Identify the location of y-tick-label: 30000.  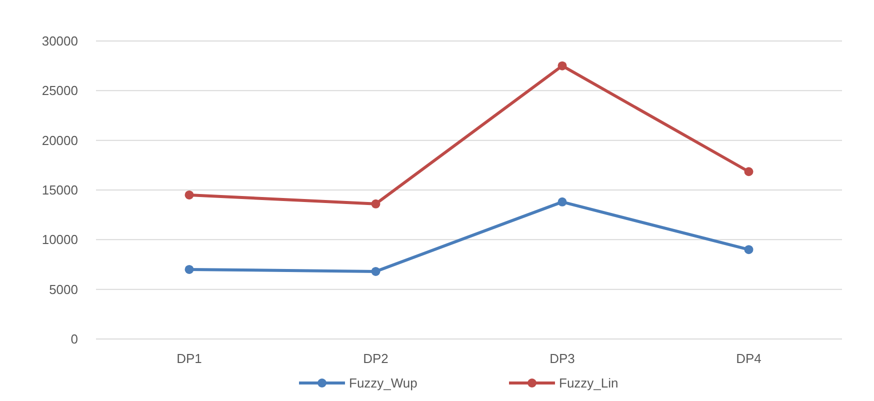
(60, 41).